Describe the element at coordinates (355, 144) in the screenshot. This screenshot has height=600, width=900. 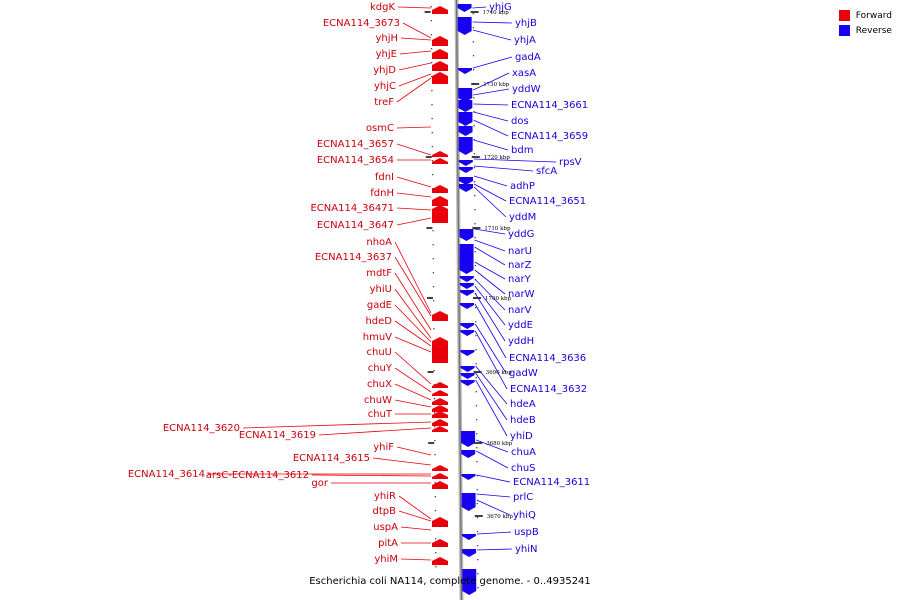
I see `forward-gene-label-ecna114-3657: ECNA114_3657` at that location.